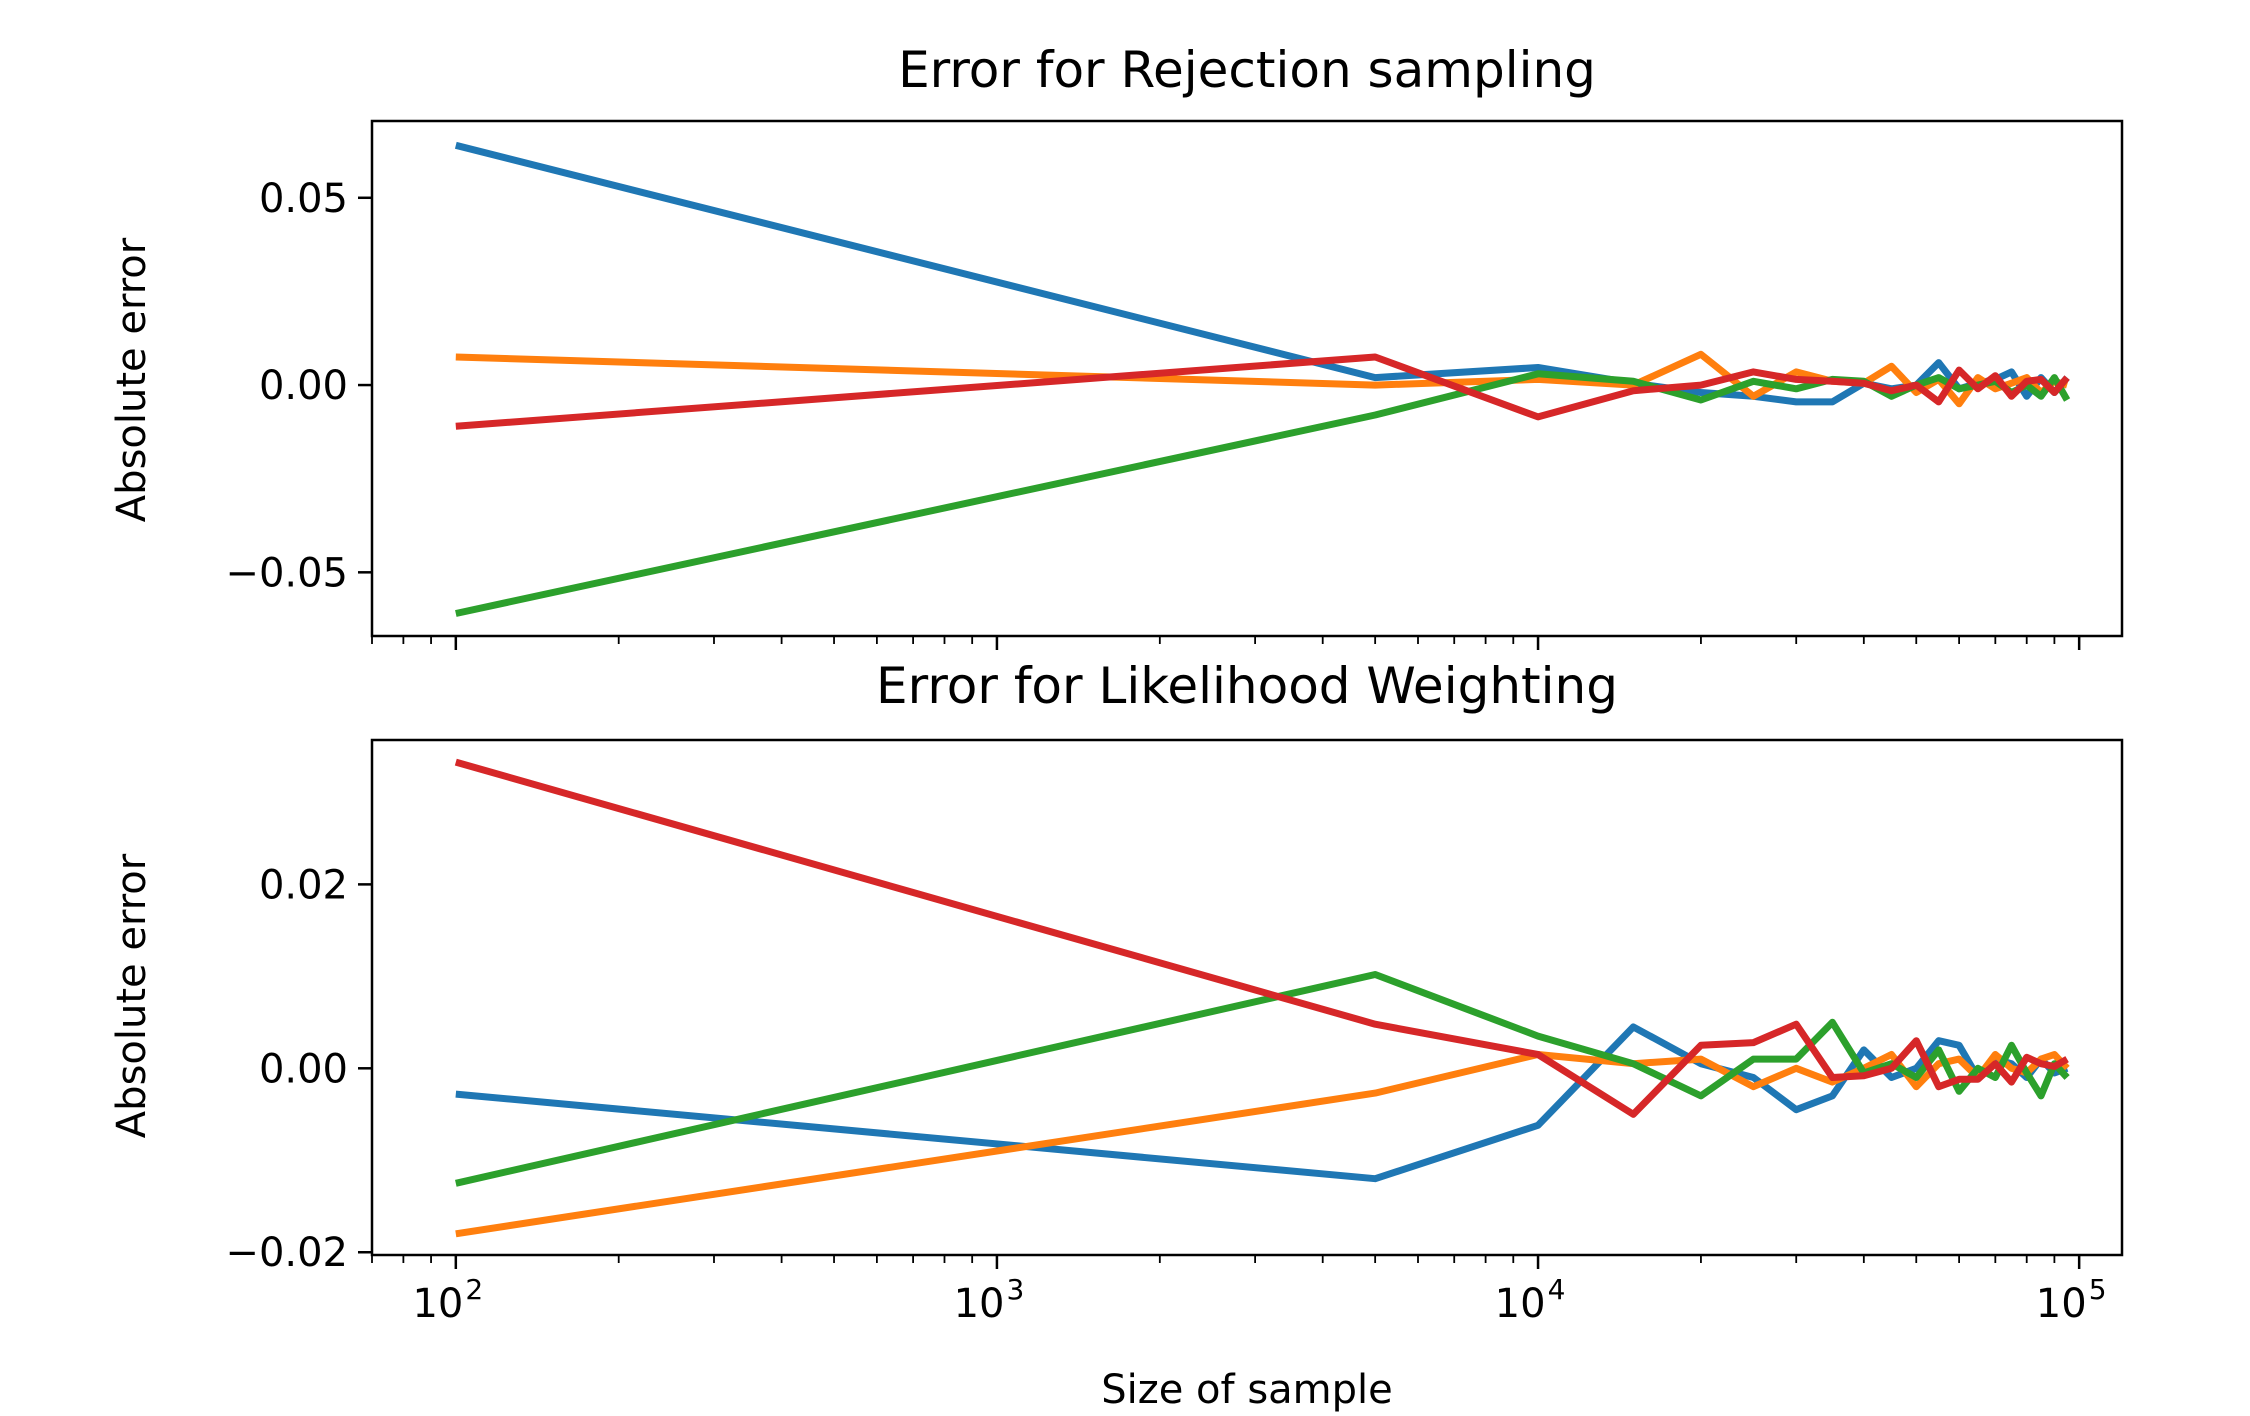 The height and width of the screenshot is (1416, 2250). What do you see at coordinates (303, 885) in the screenshot?
I see `y-tick-label: 0.02` at bounding box center [303, 885].